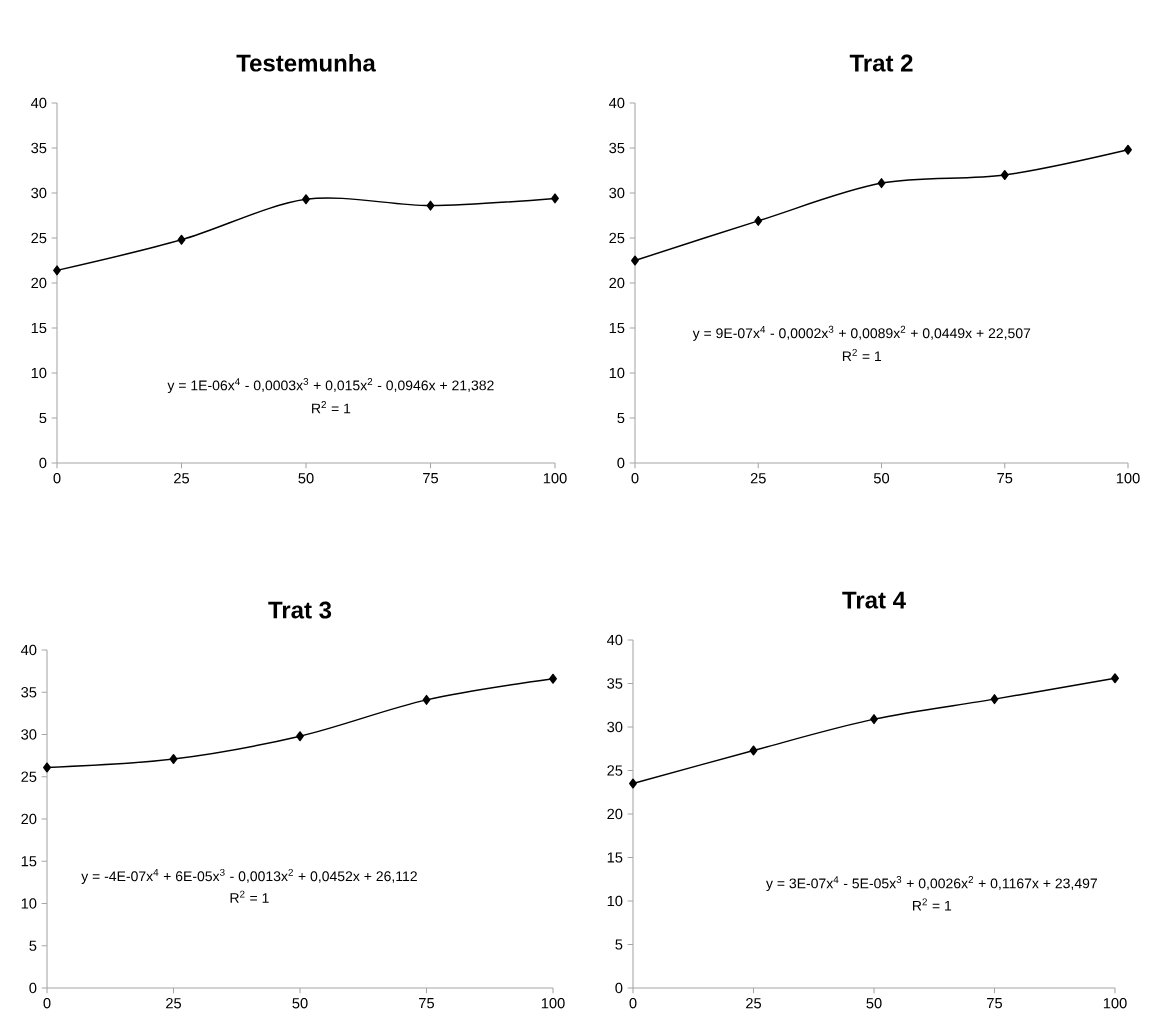 This screenshot has width=1150, height=1017. What do you see at coordinates (249, 876) in the screenshot?
I see `annotation: y = -4E-07x$^{4}$ + 6E-05x$^{3}$ - 0,0013x$^{2}$ + 0,0452x + 26,112` at bounding box center [249, 876].